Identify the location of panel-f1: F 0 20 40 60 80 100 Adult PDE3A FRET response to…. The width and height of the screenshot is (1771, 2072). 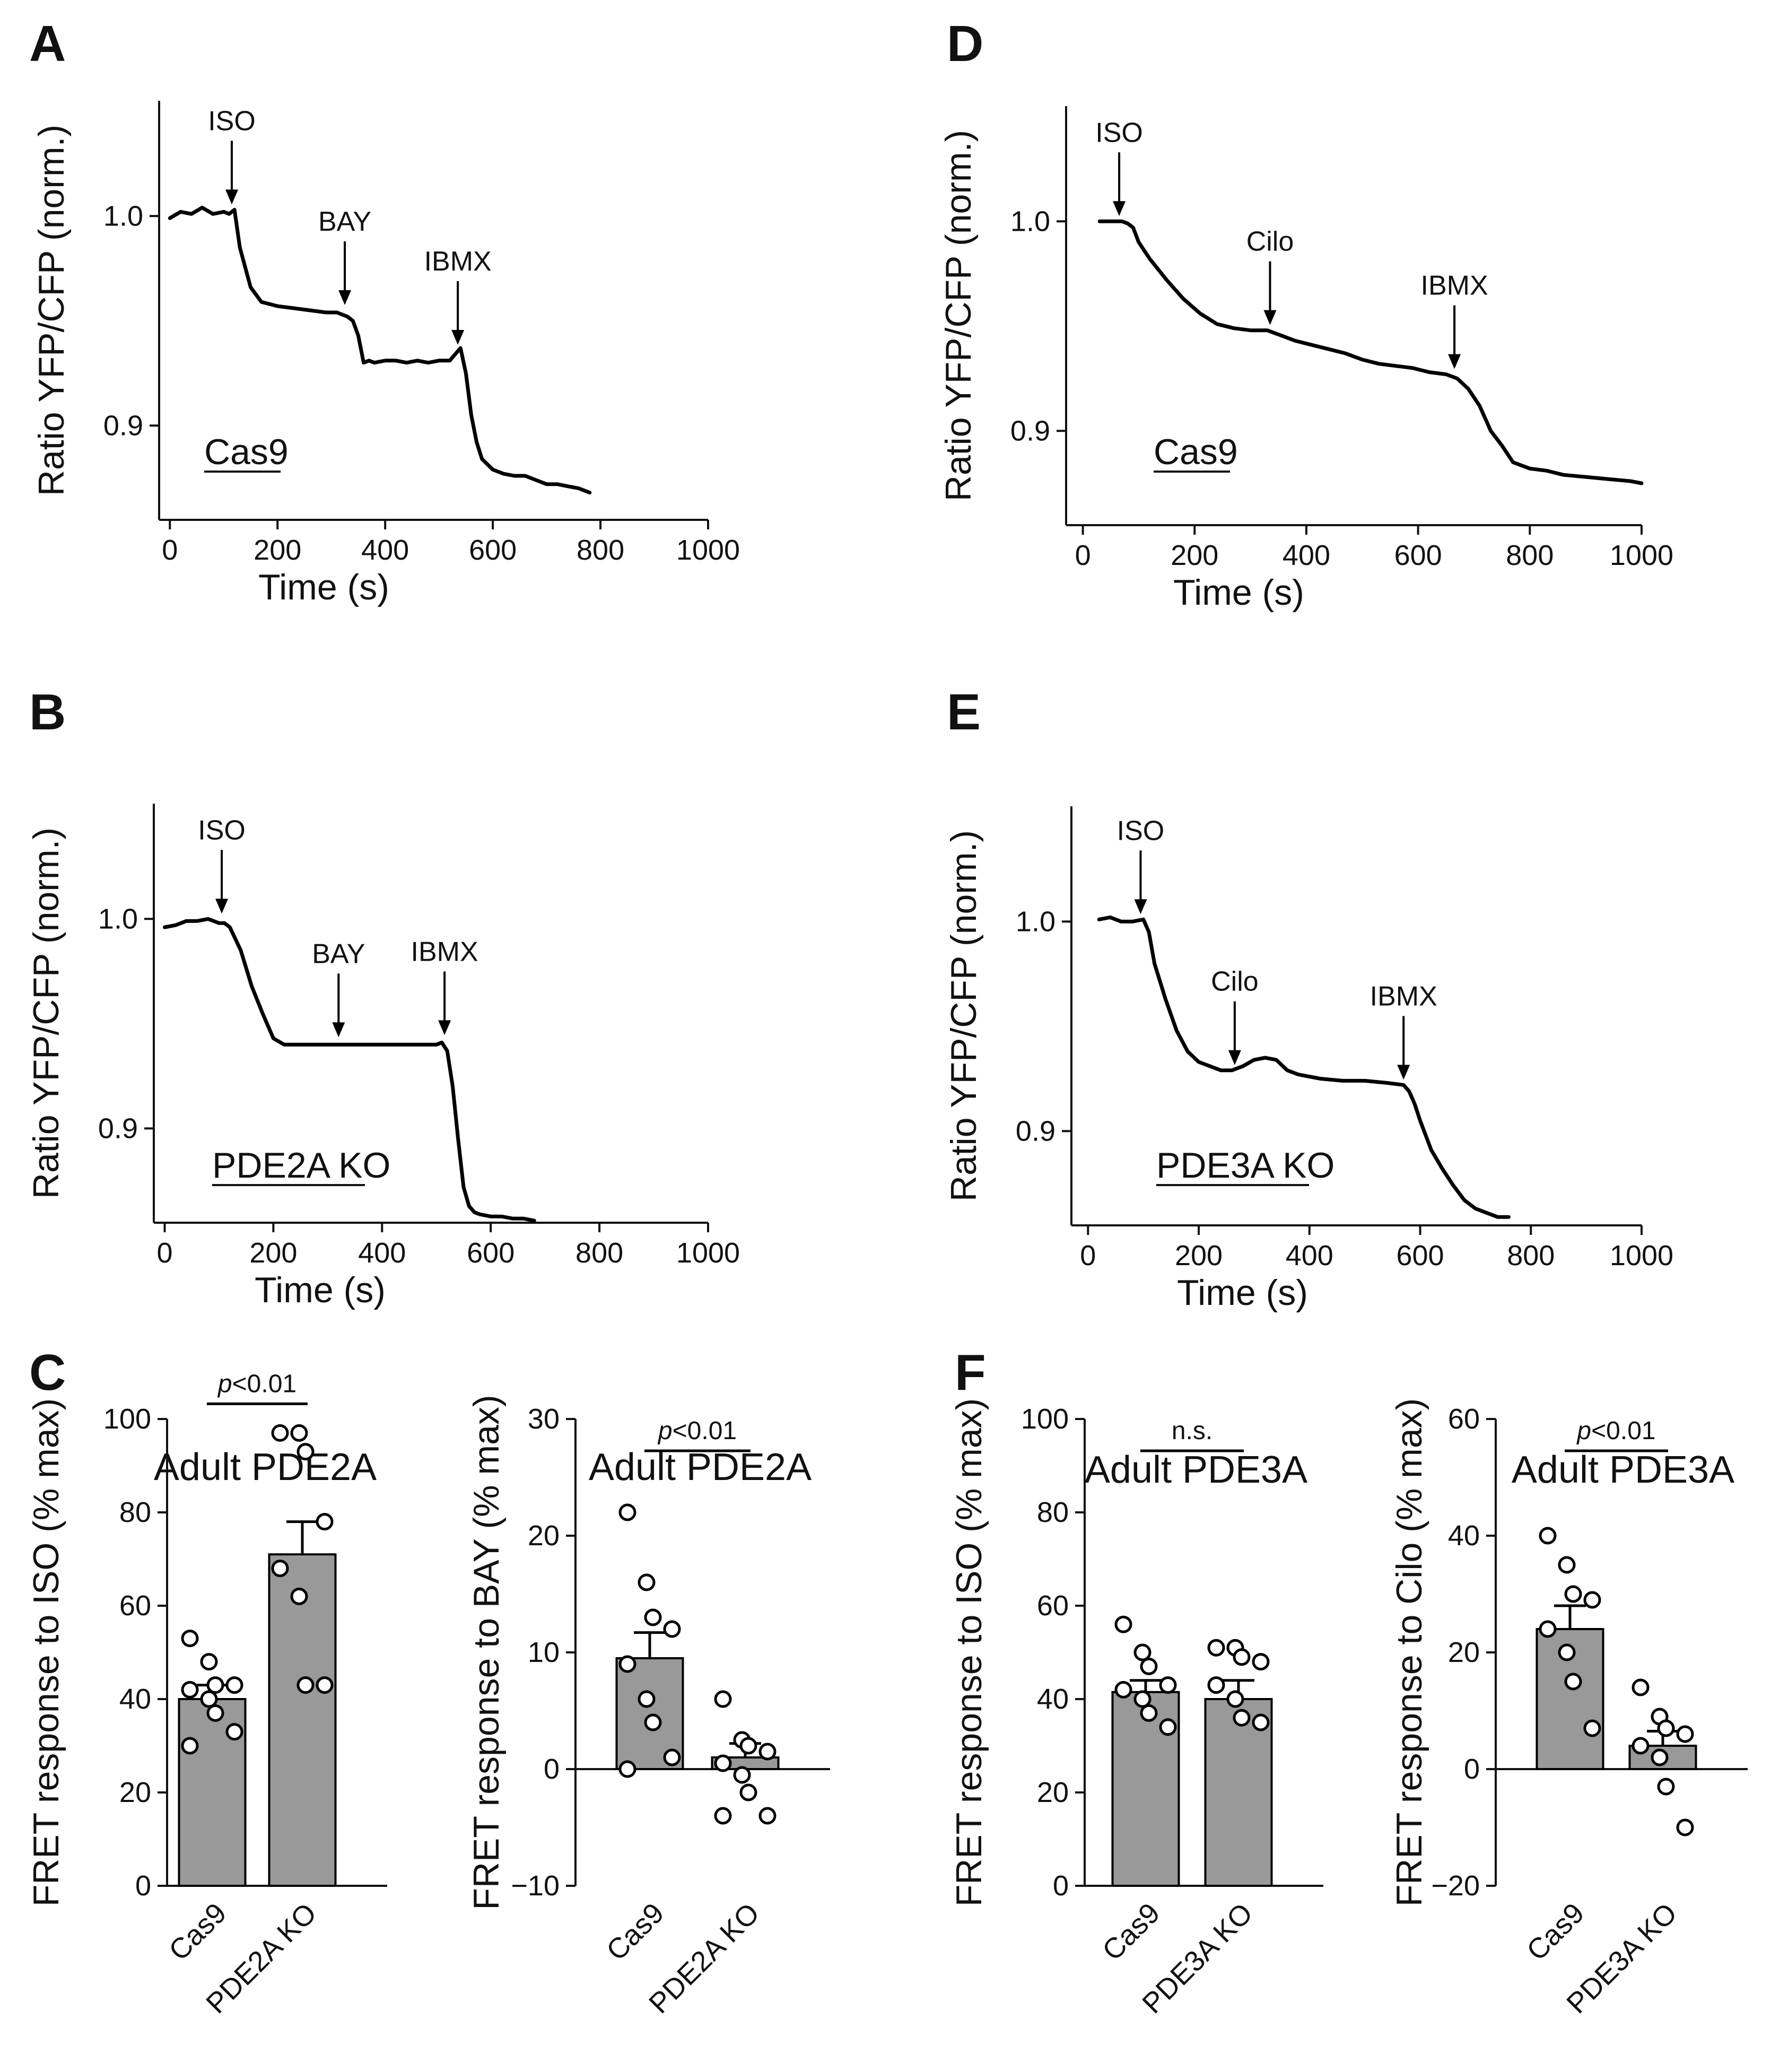
(1136, 1681).